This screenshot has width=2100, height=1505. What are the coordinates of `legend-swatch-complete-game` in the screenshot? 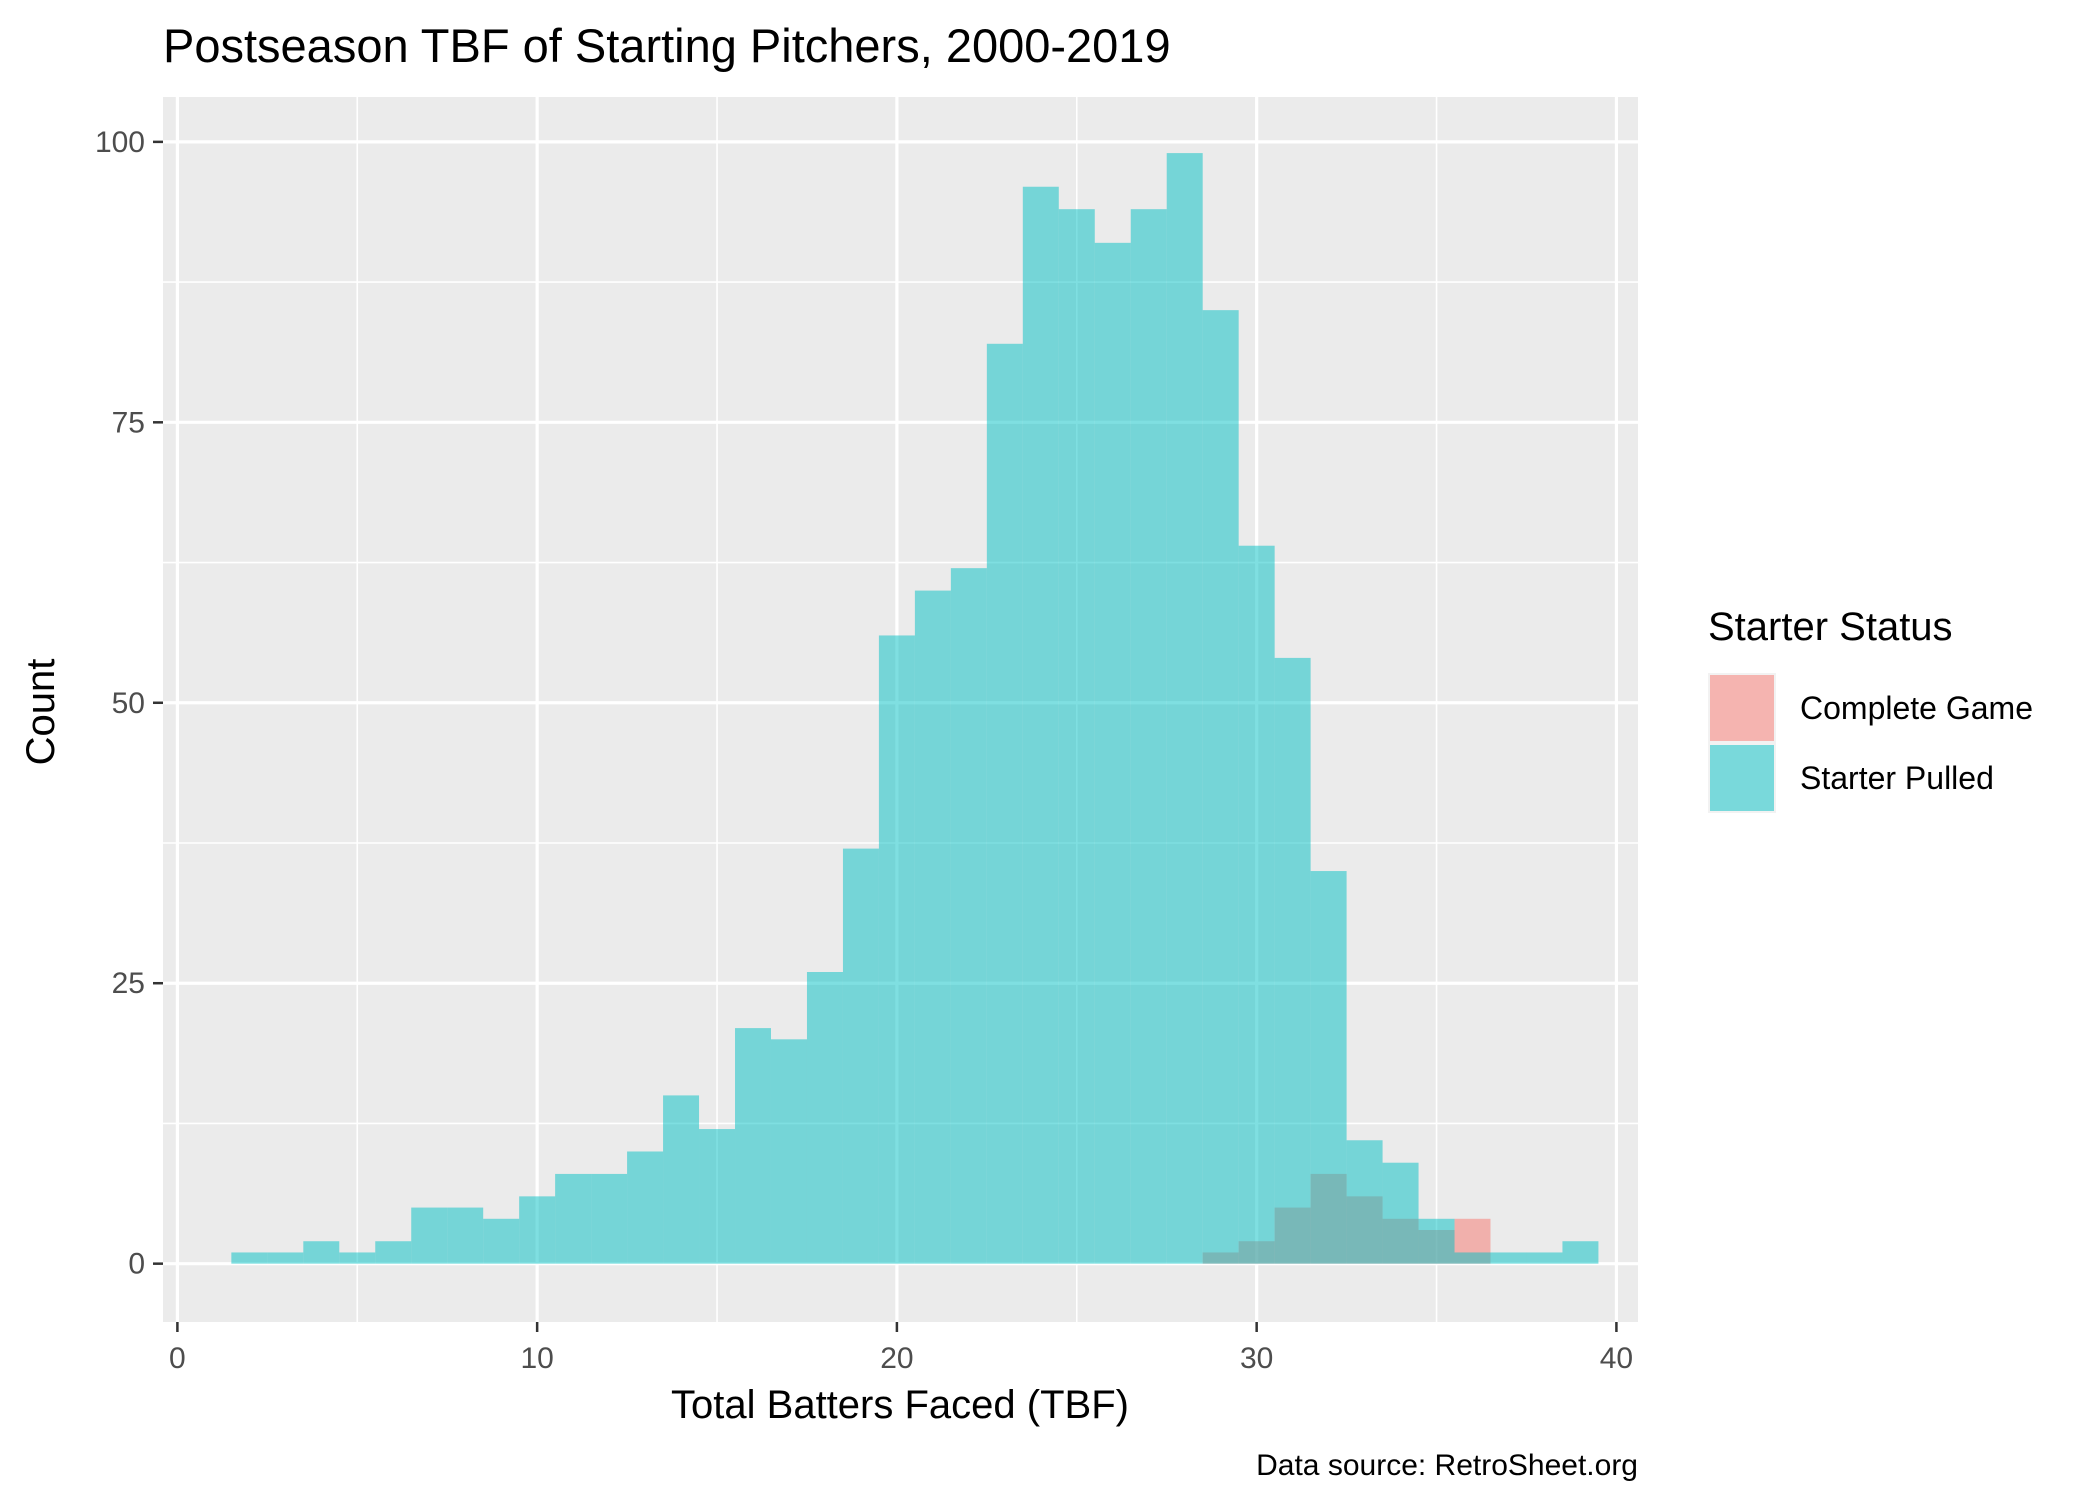 It's located at (1742, 708).